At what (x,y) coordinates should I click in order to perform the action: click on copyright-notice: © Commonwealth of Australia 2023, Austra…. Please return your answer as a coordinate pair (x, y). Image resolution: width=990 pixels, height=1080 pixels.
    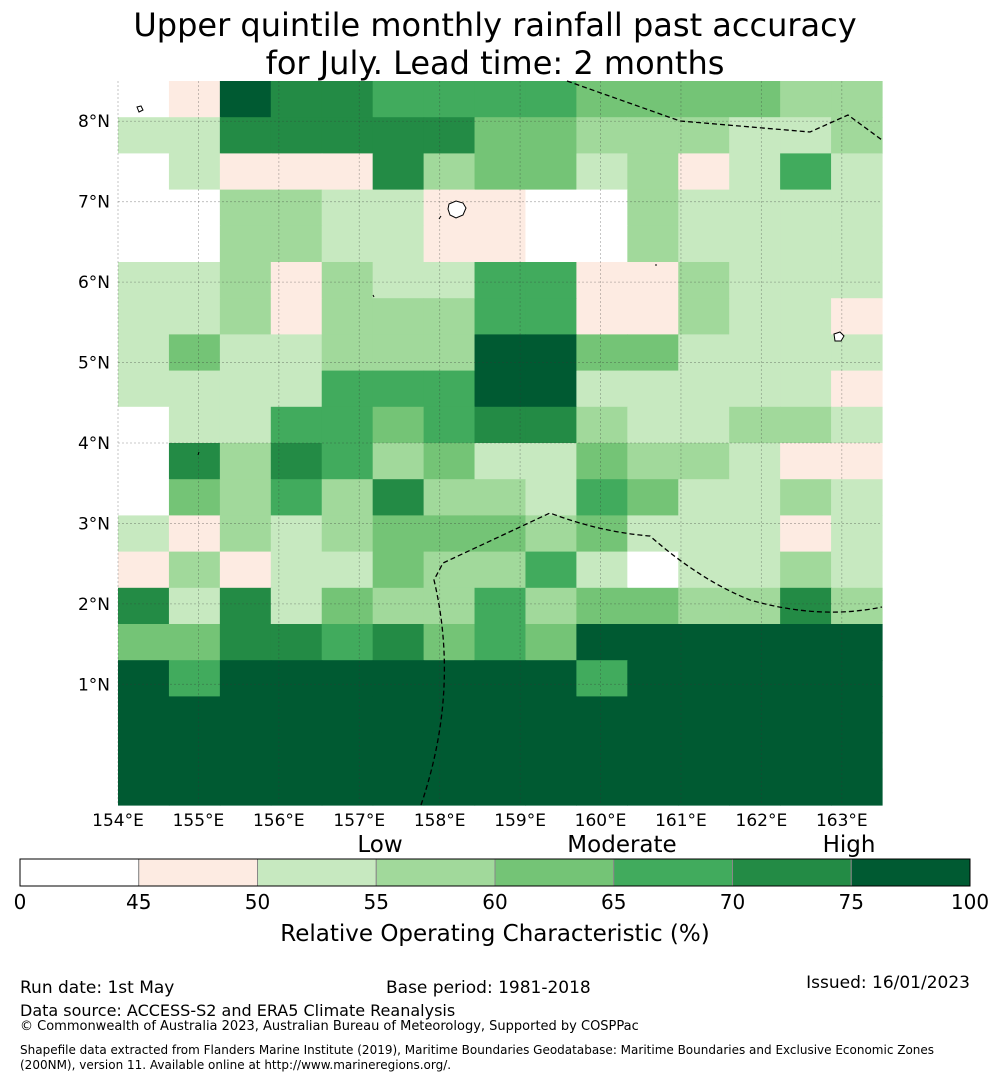
    Looking at the image, I should click on (329, 1026).